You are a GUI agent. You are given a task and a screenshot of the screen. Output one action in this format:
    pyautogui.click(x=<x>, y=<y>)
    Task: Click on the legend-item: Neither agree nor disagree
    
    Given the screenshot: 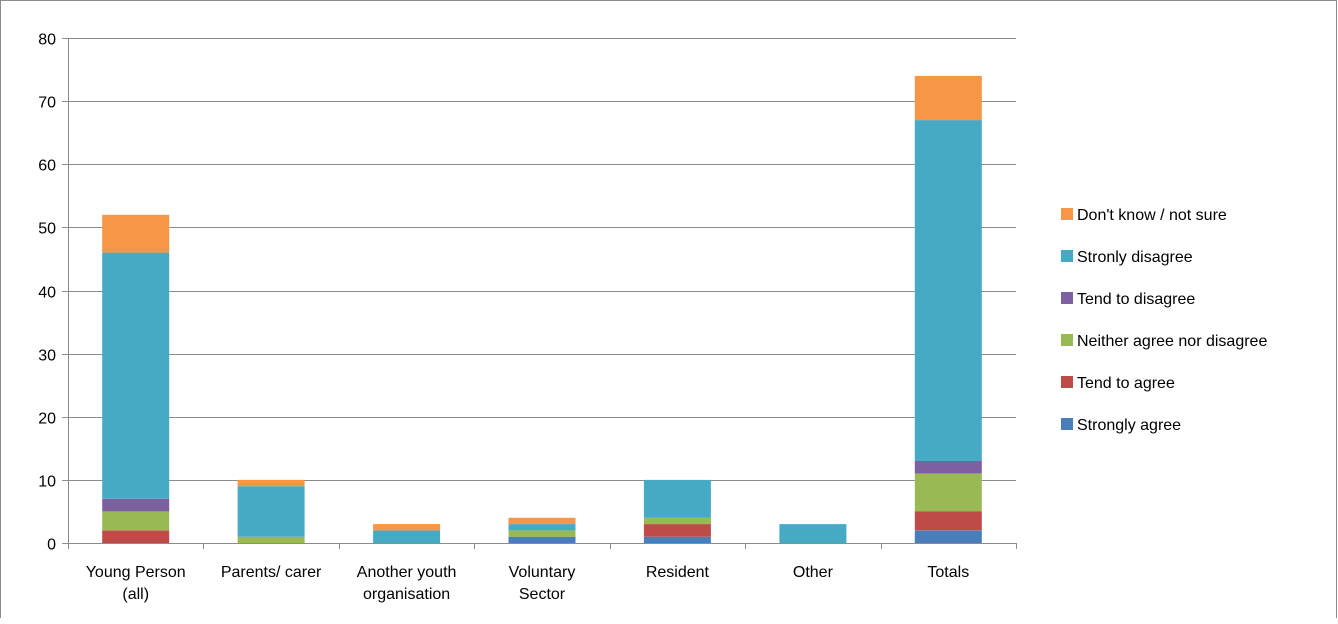 What is the action you would take?
    pyautogui.click(x=1164, y=341)
    